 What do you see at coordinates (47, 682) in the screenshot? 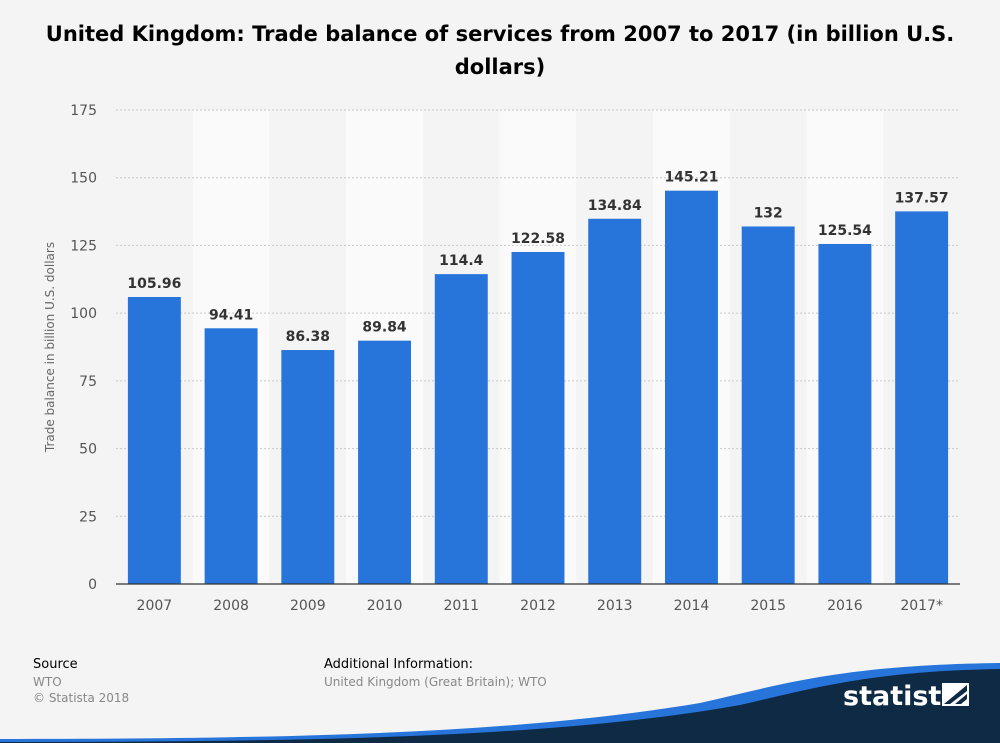
I see `source-value: WTO` at bounding box center [47, 682].